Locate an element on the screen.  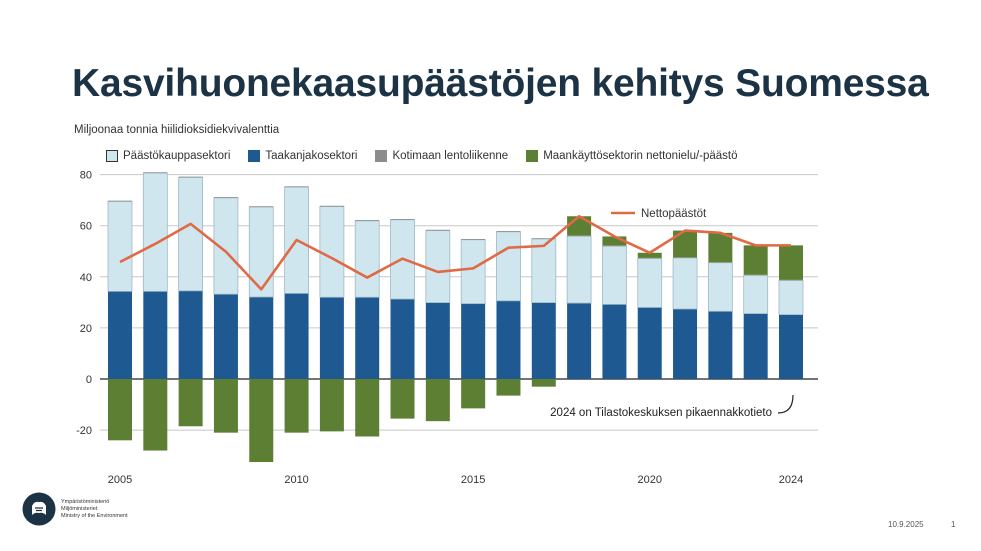
legend-item-effort: Taakanjakosektori is located at coordinates (302, 156).